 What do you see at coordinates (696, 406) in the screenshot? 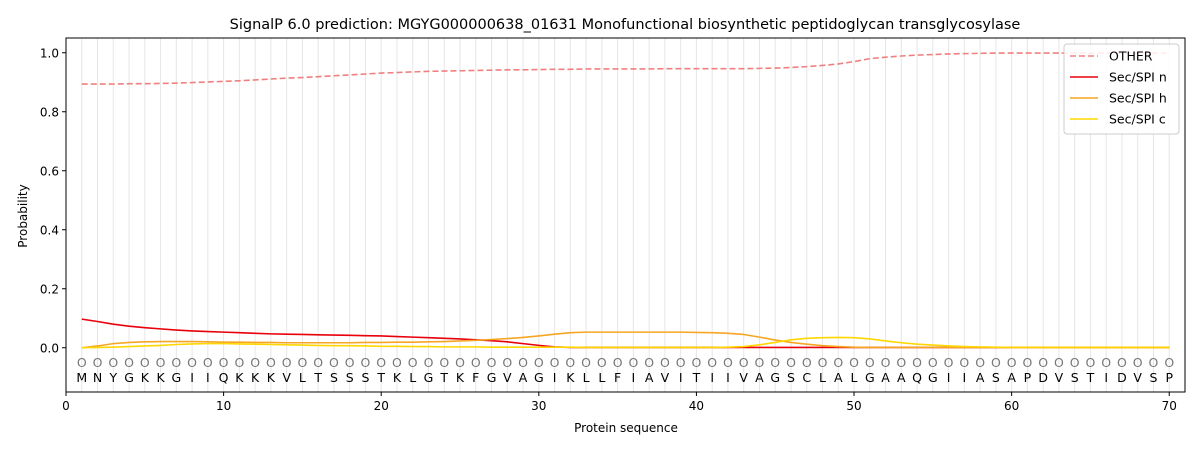
I see `x-tick-label: 40` at bounding box center [696, 406].